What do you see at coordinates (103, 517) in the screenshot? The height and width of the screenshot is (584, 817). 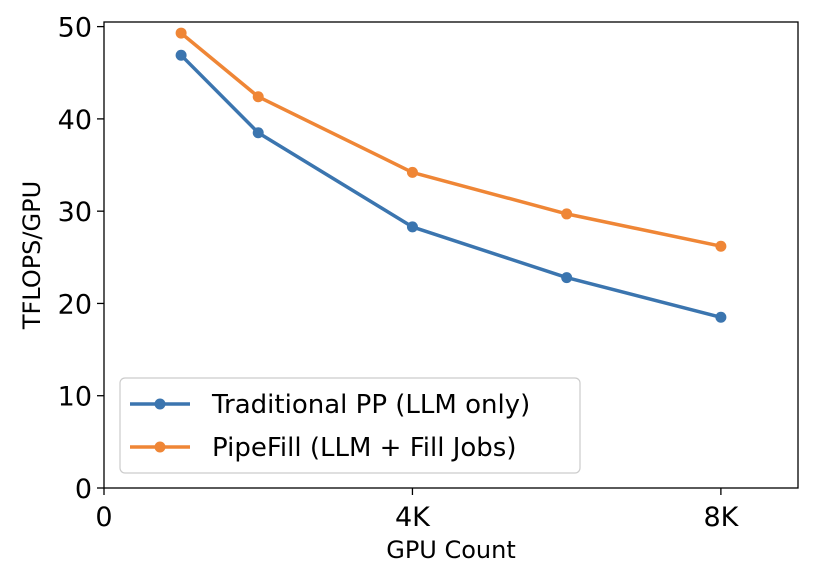 I see `x-tick-label: 0` at bounding box center [103, 517].